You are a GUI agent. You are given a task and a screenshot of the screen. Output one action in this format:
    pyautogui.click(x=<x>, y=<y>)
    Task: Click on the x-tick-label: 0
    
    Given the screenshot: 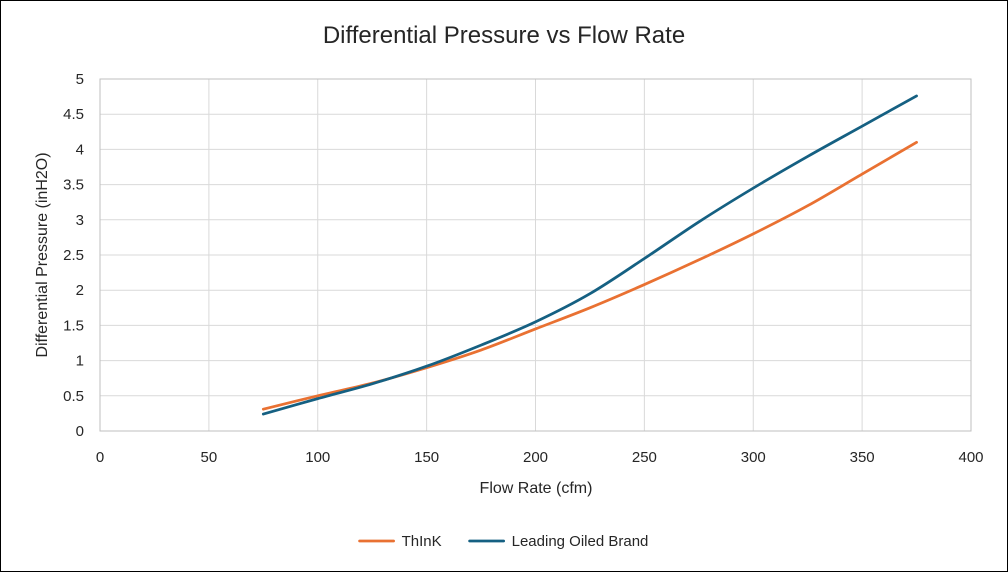 What is the action you would take?
    pyautogui.click(x=100, y=457)
    